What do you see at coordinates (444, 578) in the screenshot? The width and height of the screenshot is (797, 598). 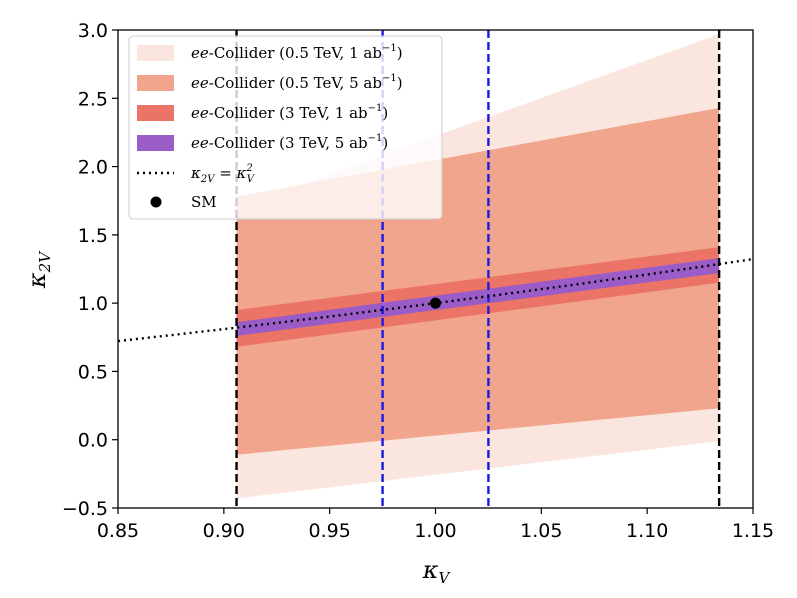 I see `x-axis-label-subscript: V` at bounding box center [444, 578].